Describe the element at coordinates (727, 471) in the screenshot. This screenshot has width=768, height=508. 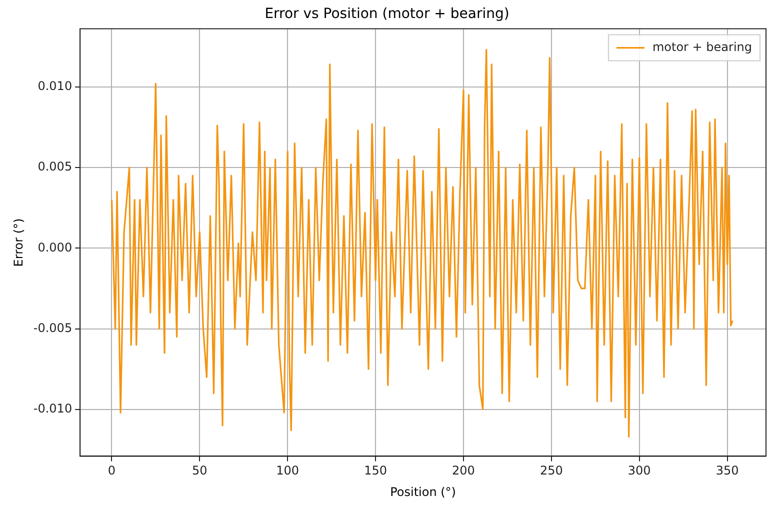
I see `x-tick-label: 350` at that location.